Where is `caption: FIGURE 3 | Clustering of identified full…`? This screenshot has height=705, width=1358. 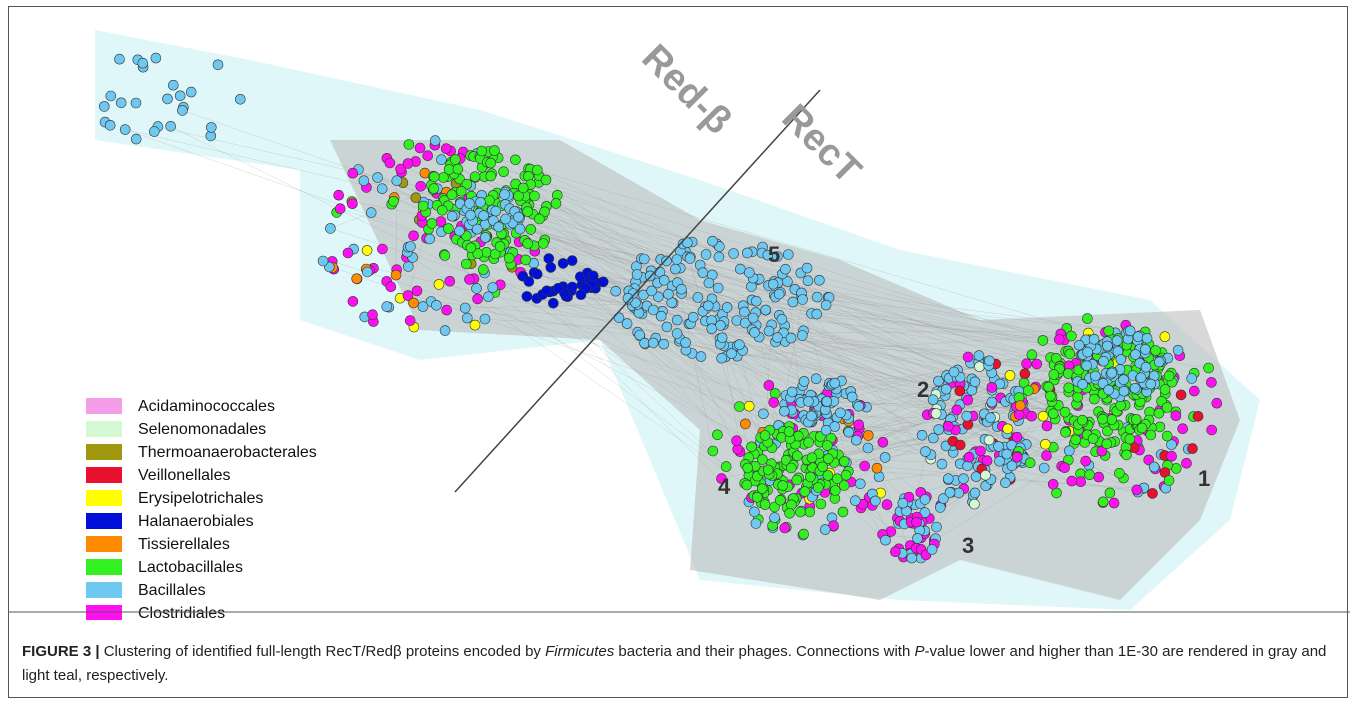
caption: FIGURE 3 | Clustering of identified full… is located at coordinates (682, 664).